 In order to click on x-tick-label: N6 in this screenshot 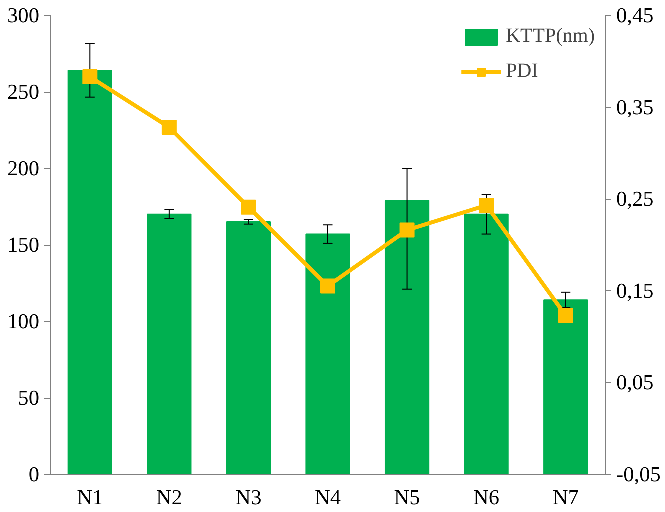, I will do `click(487, 498)`.